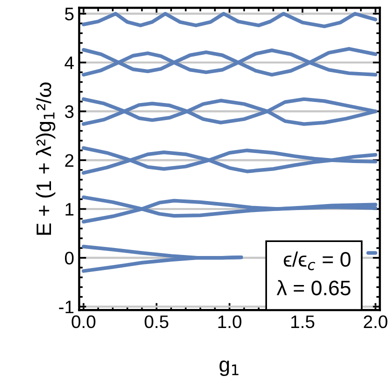  I want to click on y-tick-label: 3, so click(69, 111).